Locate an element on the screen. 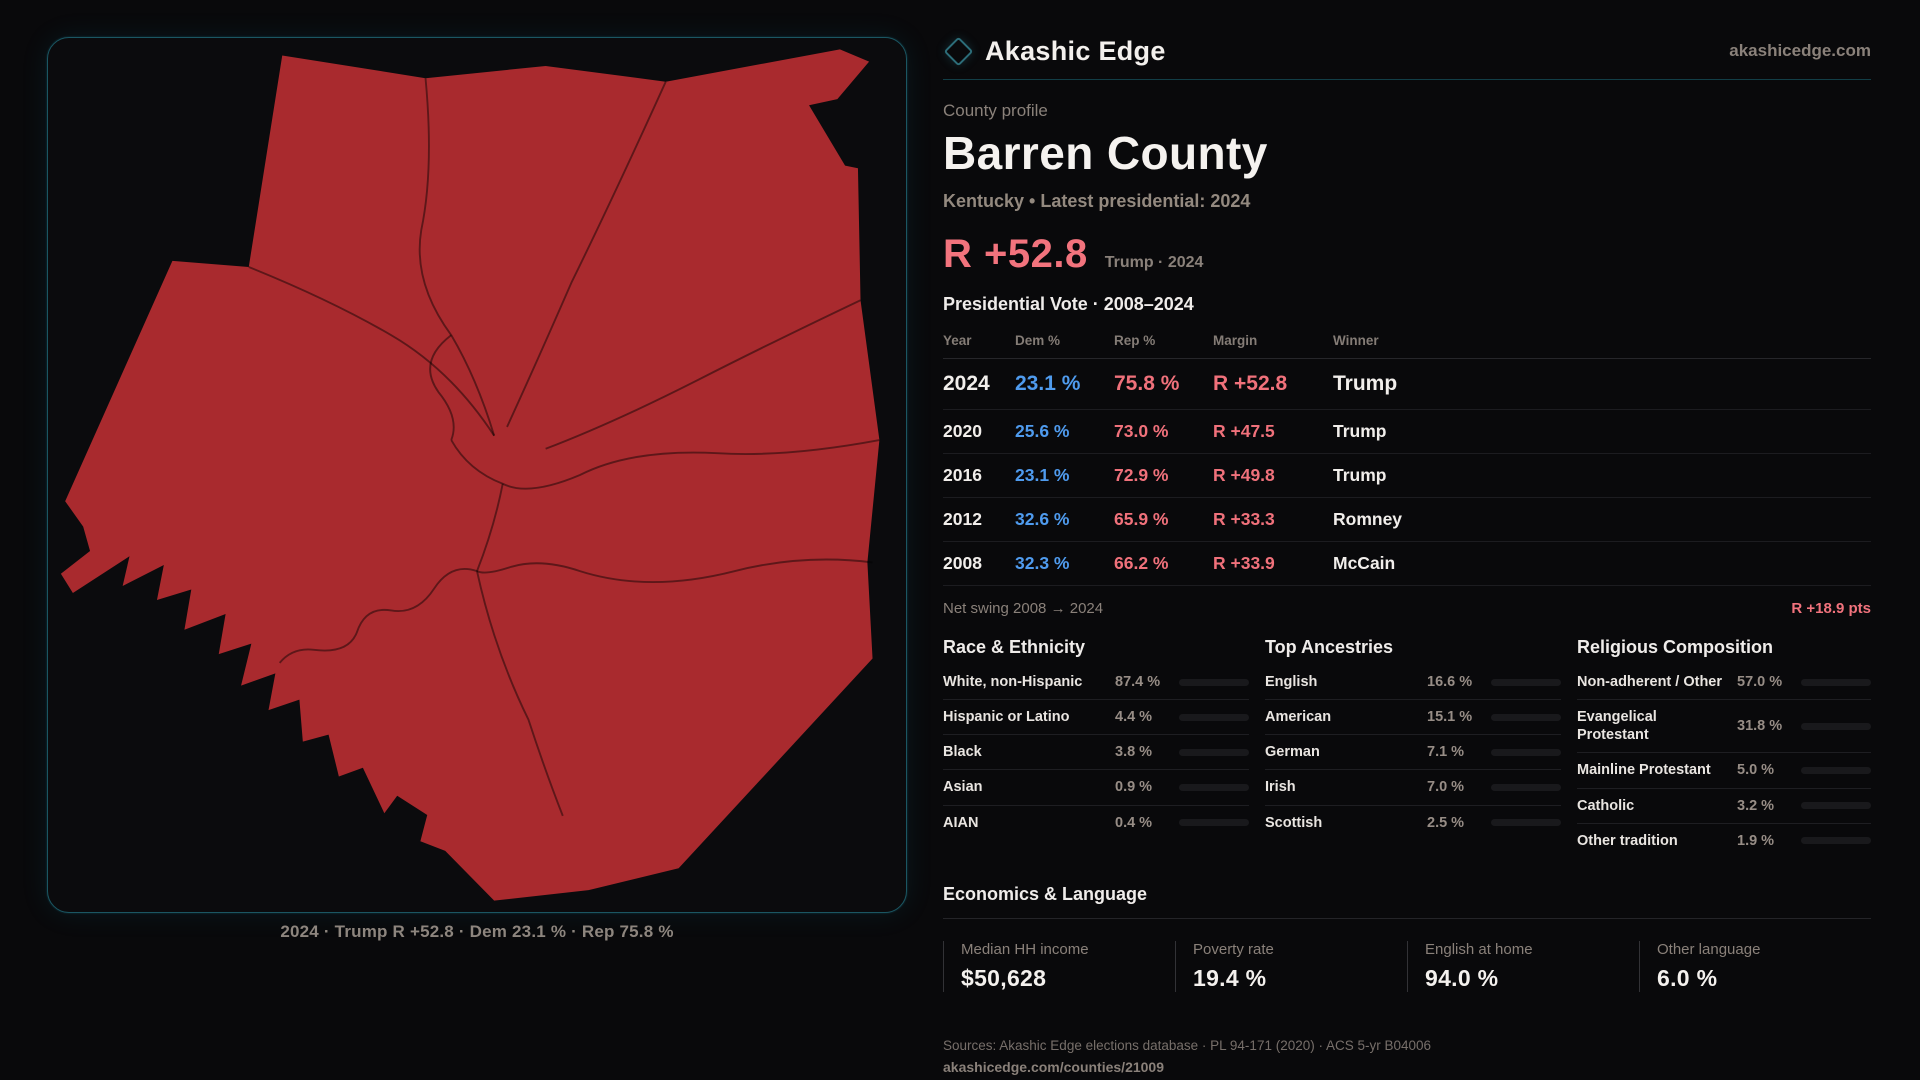  table-row: 2012 32.6 % 65.9 % R +33.3 Romney is located at coordinates (1407, 520).